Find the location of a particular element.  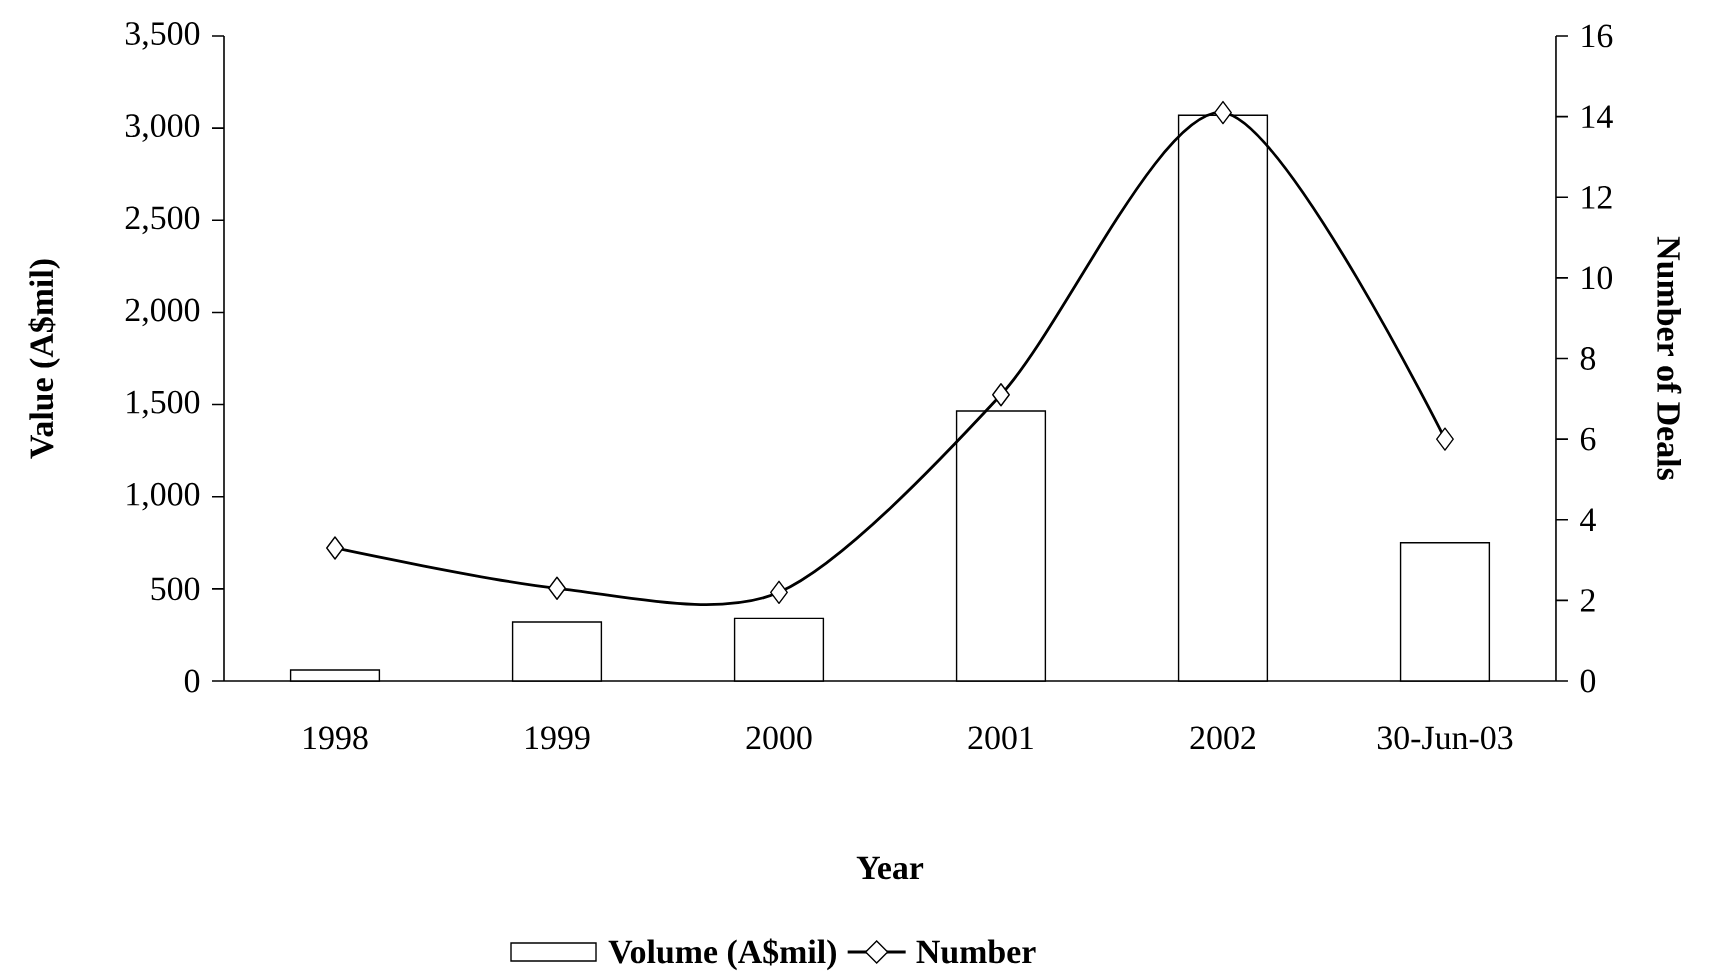

x-axis-title: Year is located at coordinates (890, 868).